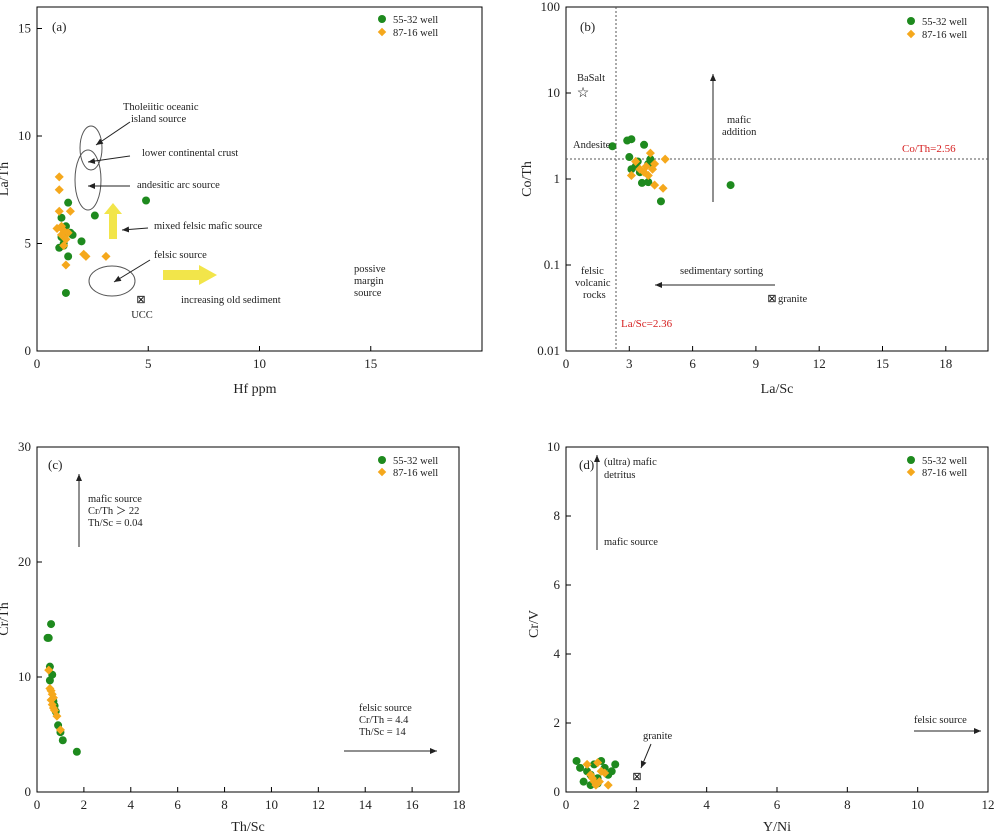 The height and width of the screenshot is (834, 996). I want to click on panel-label: (d), so click(586, 464).